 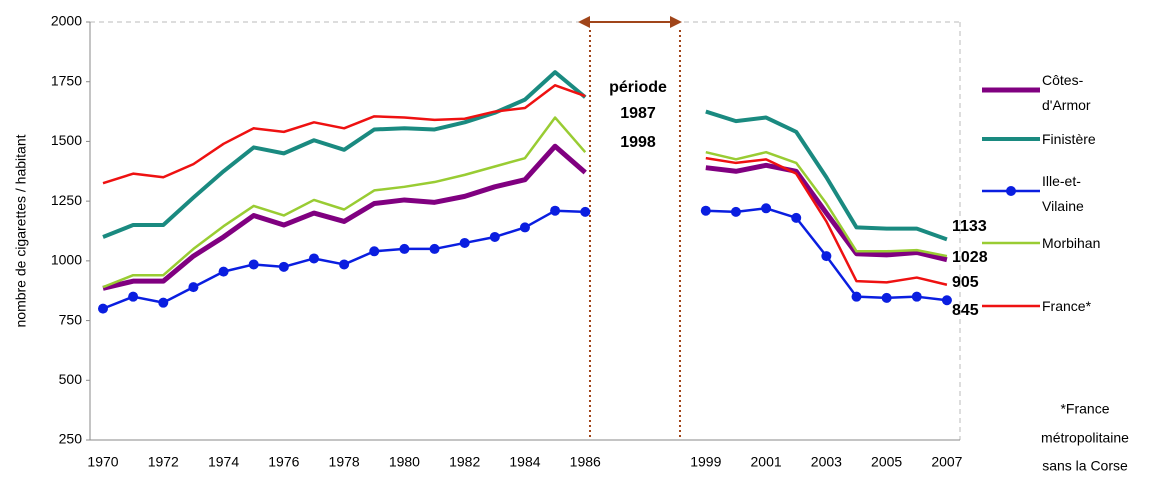 What do you see at coordinates (886, 462) in the screenshot?
I see `x-tick-label: 2005` at bounding box center [886, 462].